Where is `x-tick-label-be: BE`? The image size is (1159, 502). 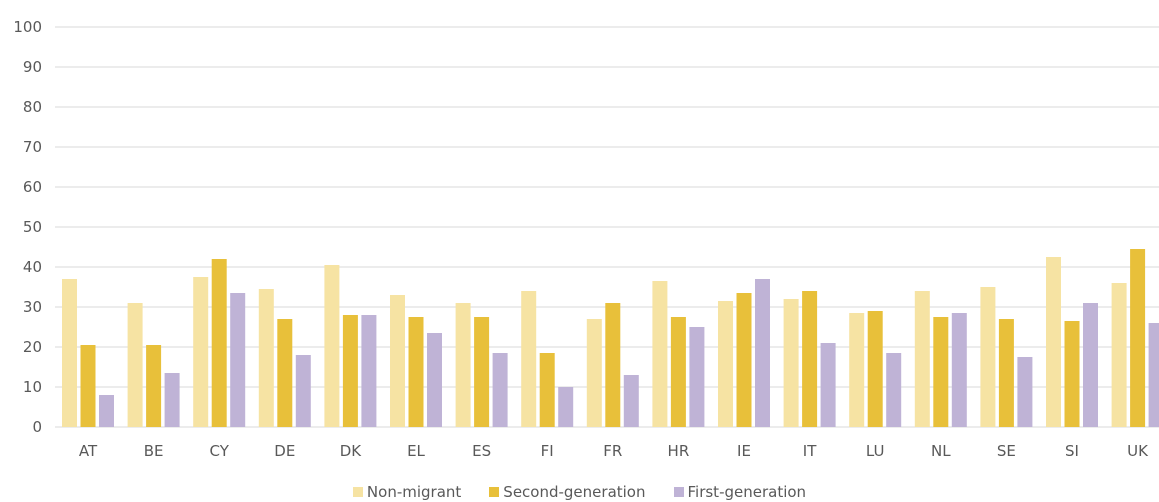 x-tick-label-be: BE is located at coordinates (154, 451).